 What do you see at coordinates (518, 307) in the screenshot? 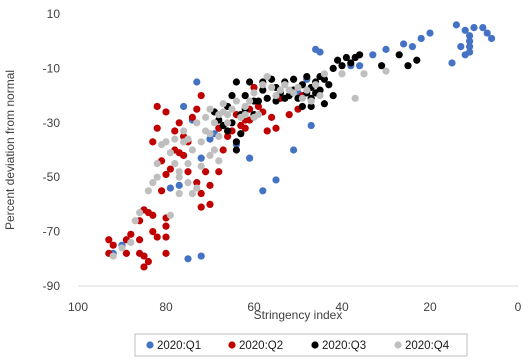
I see `x-tick-label: 0` at bounding box center [518, 307].